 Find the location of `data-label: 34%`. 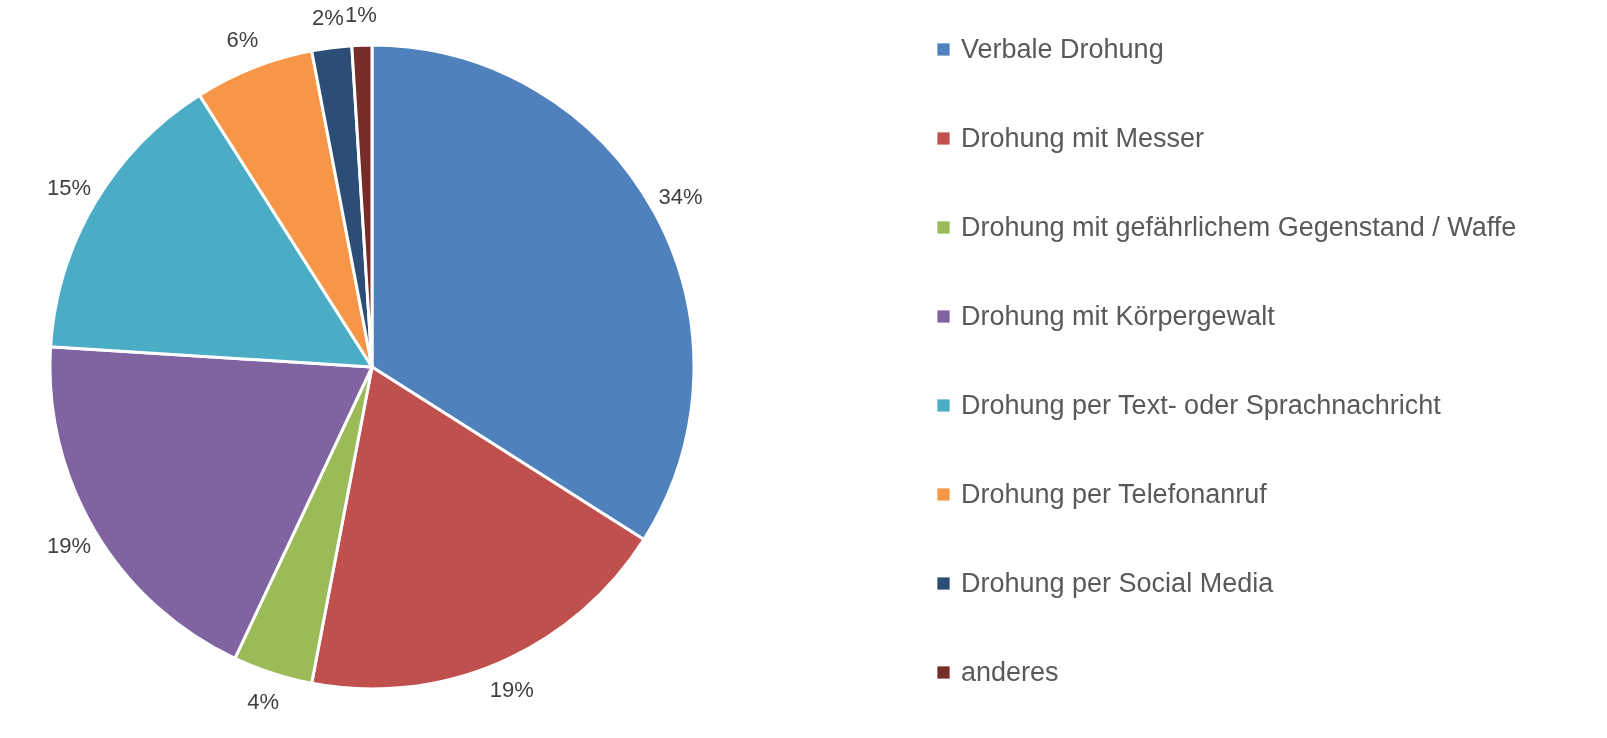

data-label: 34% is located at coordinates (680, 197).